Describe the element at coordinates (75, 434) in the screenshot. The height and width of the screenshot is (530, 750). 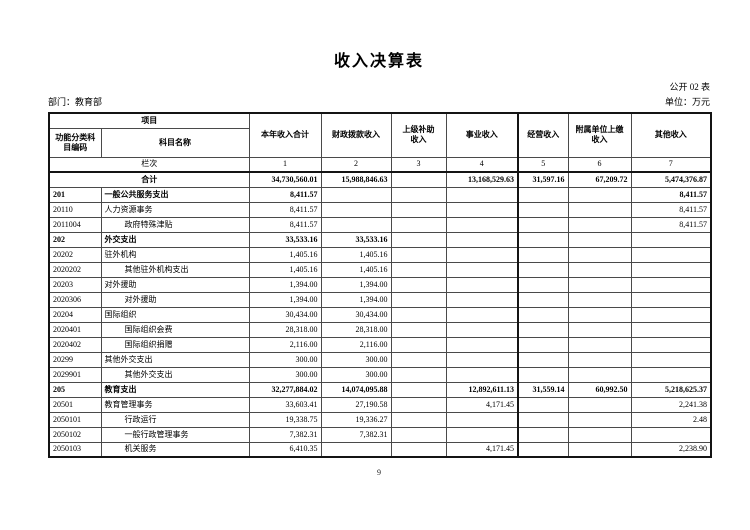
I see `cell-function-code: 2050102` at that location.